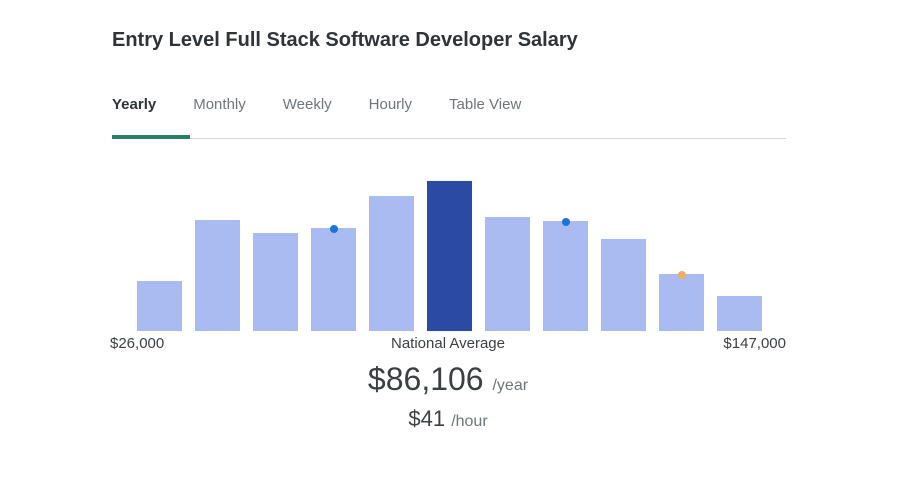  I want to click on tab-table-view: Table View, so click(503, 117).